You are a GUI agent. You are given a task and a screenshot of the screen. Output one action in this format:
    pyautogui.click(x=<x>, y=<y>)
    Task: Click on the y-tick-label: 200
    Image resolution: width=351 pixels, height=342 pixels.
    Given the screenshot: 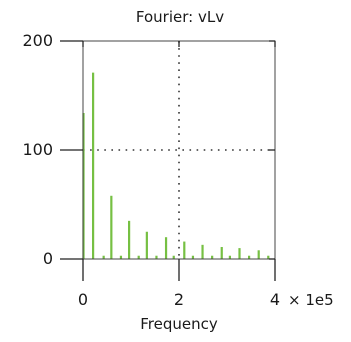 What is the action you would take?
    pyautogui.click(x=37, y=40)
    